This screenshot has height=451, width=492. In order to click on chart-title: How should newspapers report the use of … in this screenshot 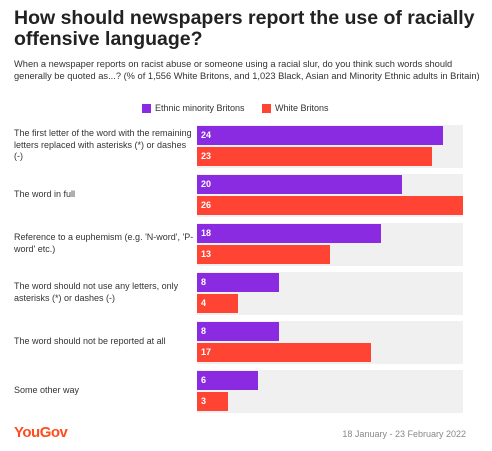, I will do `click(244, 28)`.